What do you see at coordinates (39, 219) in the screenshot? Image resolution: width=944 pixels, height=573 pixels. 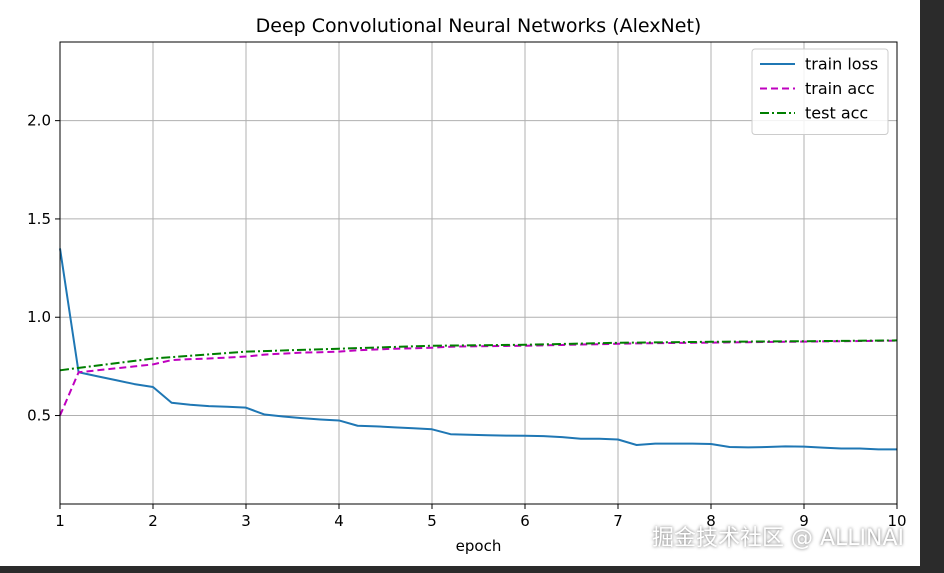 I see `y-tick-label: 1.5` at bounding box center [39, 219].